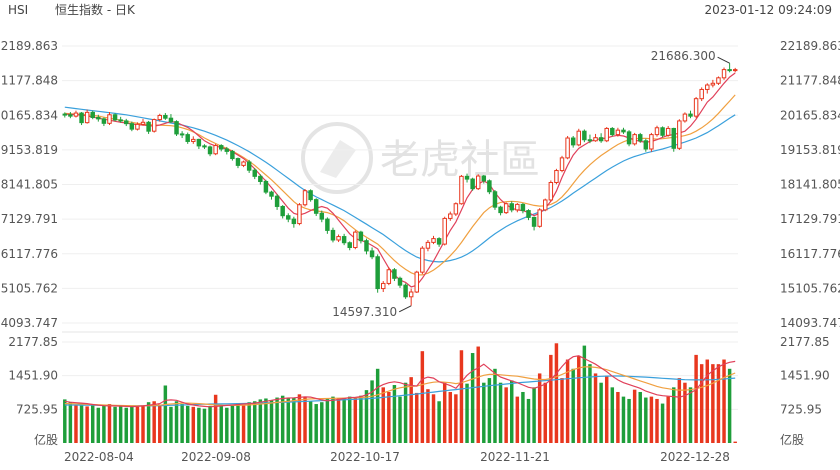 This screenshot has width=840, height=470. Describe the element at coordinates (33, 376) in the screenshot. I see `volume-tick-left: 1451.90` at that location.